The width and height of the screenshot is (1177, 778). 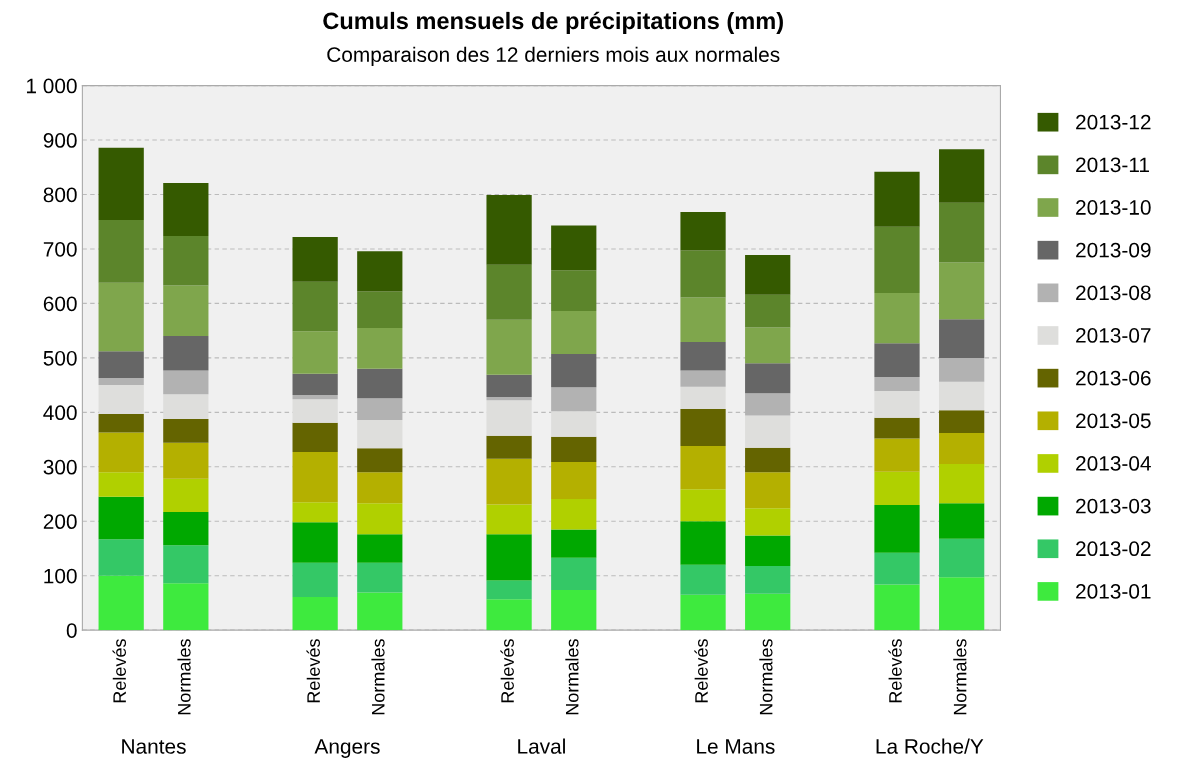 I want to click on legend-label: 2013-11, so click(x=1112, y=165).